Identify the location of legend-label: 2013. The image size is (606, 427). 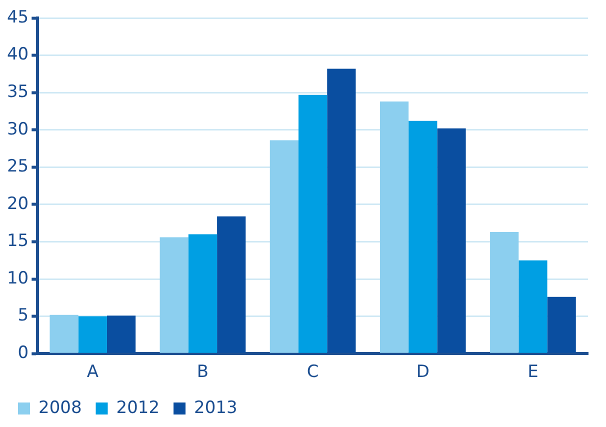
(216, 408).